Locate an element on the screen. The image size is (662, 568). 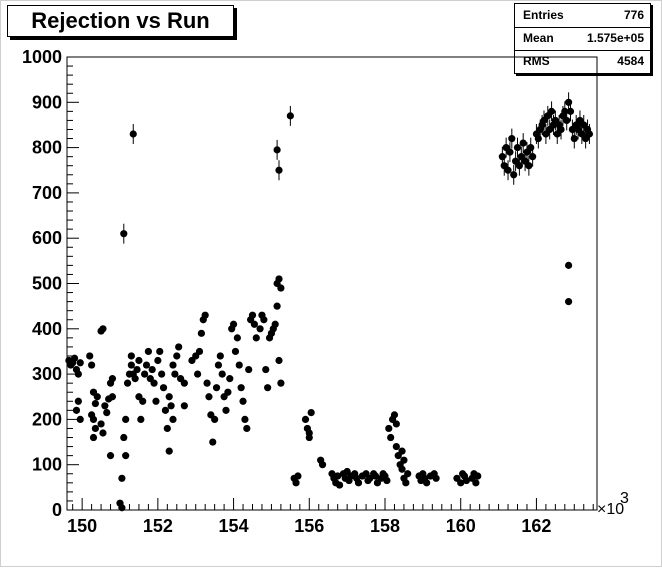
x-tick-label: 152 is located at coordinates (158, 526).